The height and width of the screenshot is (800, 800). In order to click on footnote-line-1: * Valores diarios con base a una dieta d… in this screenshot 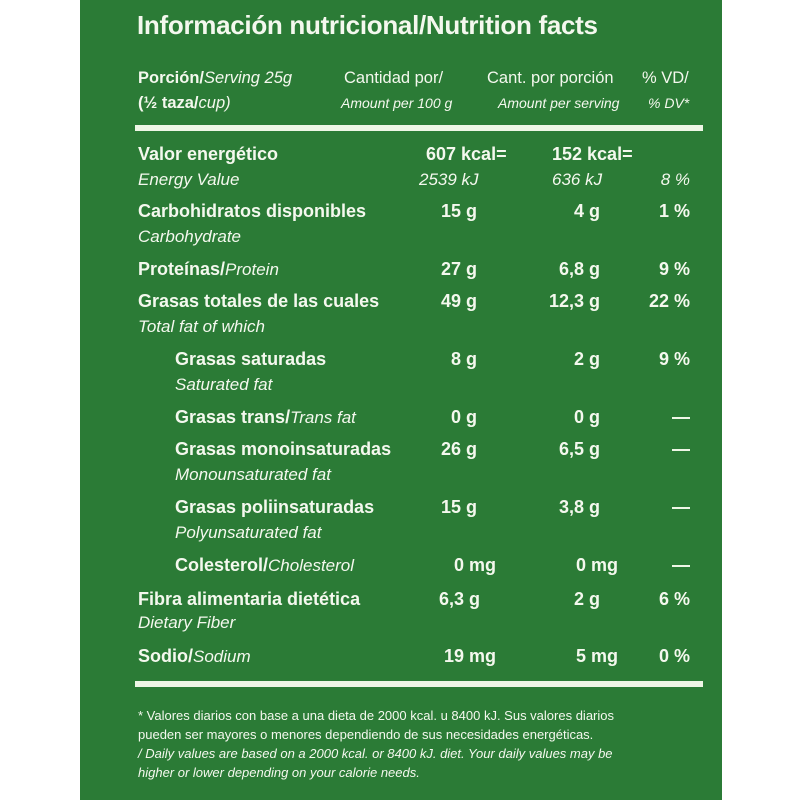, I will do `click(376, 715)`.